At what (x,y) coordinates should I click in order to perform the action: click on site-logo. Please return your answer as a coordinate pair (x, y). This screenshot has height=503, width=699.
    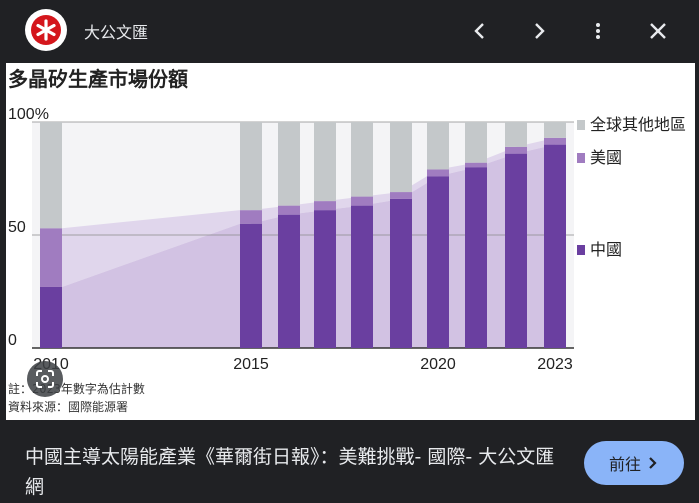
    Looking at the image, I should click on (46, 30).